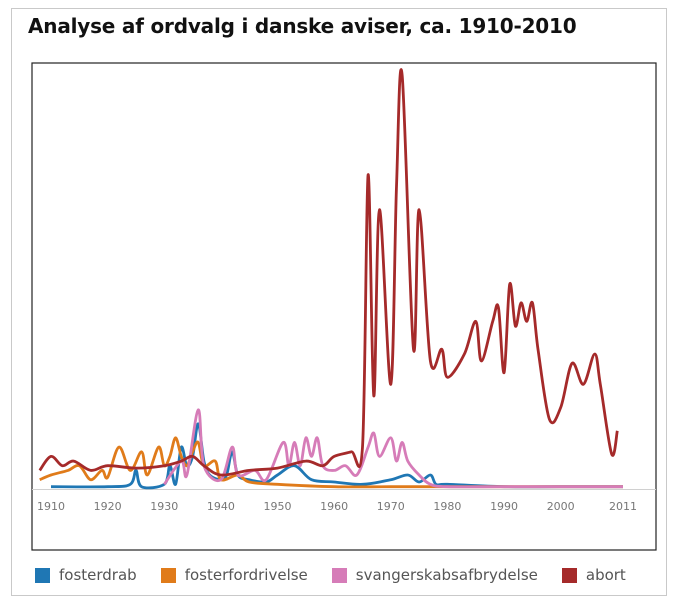 Image resolution: width=681 pixels, height=600 pixels. Describe the element at coordinates (331, 462) in the screenshot. I see `series-line-fosterfordrivelse` at that location.